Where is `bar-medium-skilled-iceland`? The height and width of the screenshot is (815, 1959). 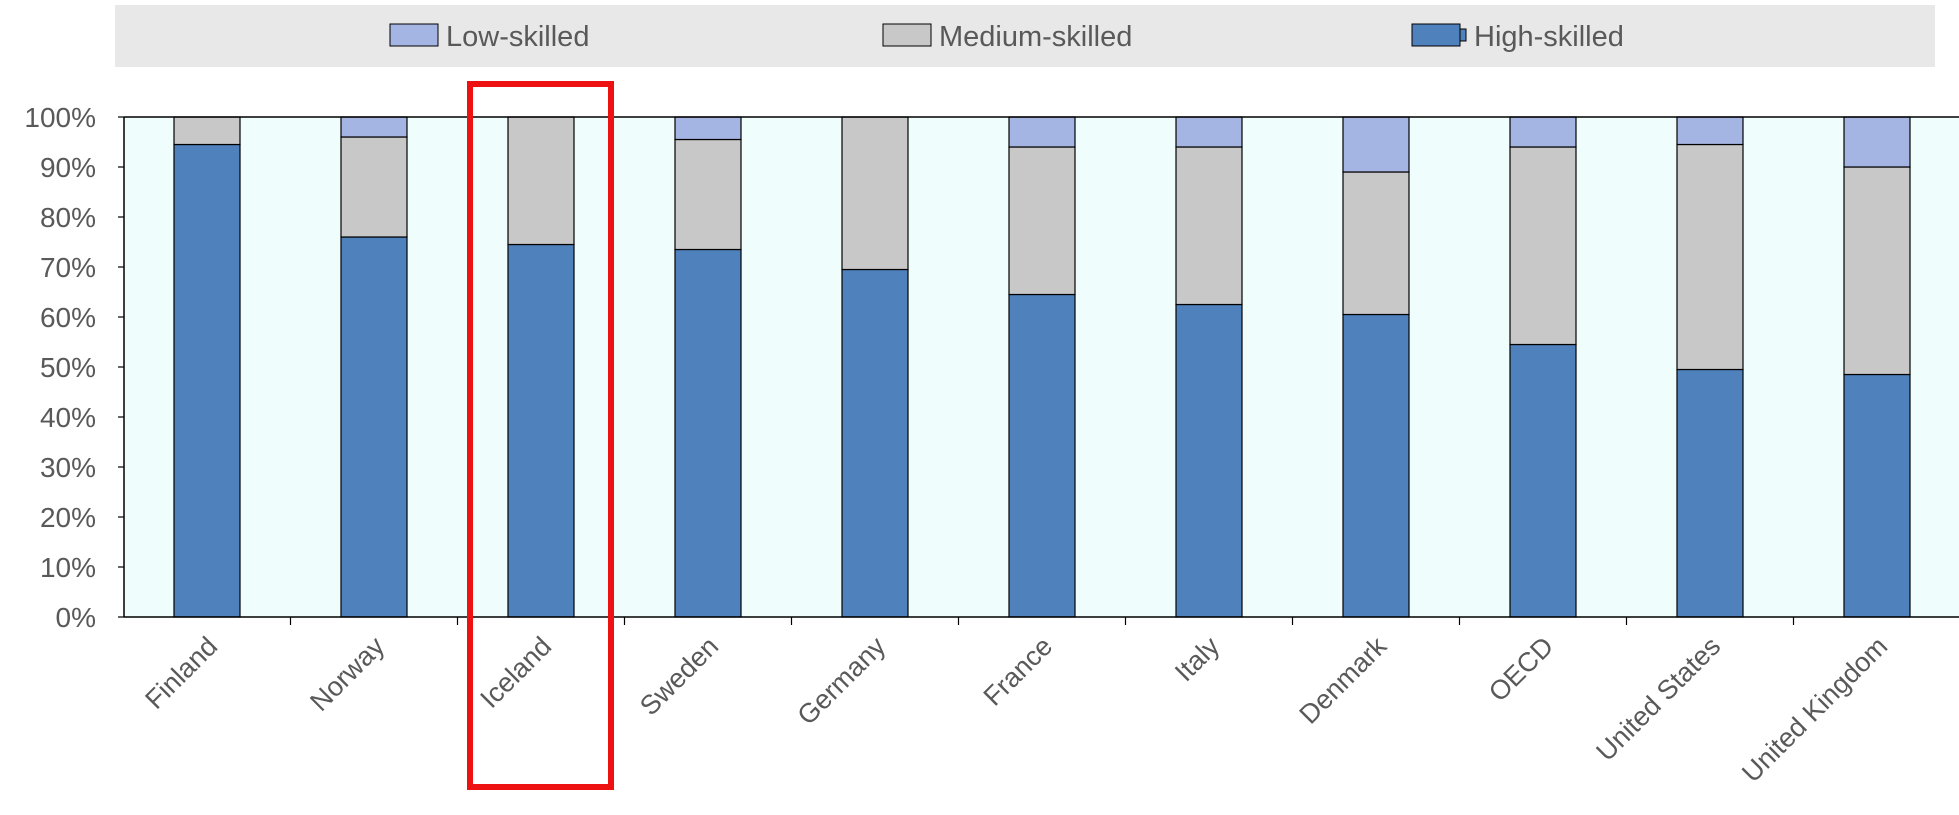
bar-medium-skilled-iceland is located at coordinates (541, 181).